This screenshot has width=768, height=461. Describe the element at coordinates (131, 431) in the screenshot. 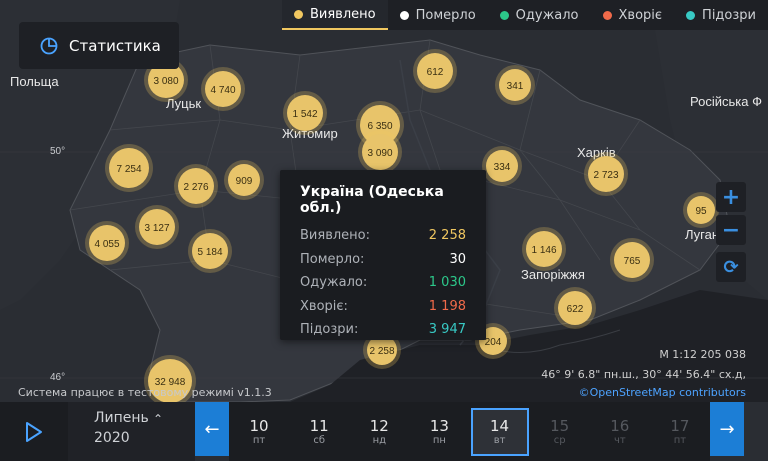

I see `month-selector: Липень ⌃ 2020` at that location.